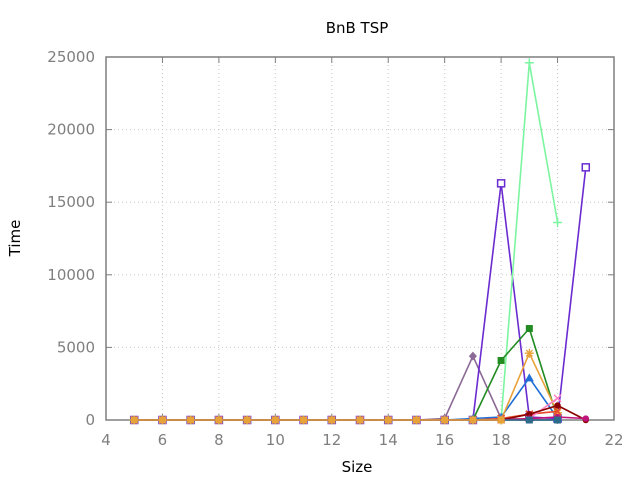  What do you see at coordinates (357, 467) in the screenshot?
I see `x-axis-label: Size` at bounding box center [357, 467].